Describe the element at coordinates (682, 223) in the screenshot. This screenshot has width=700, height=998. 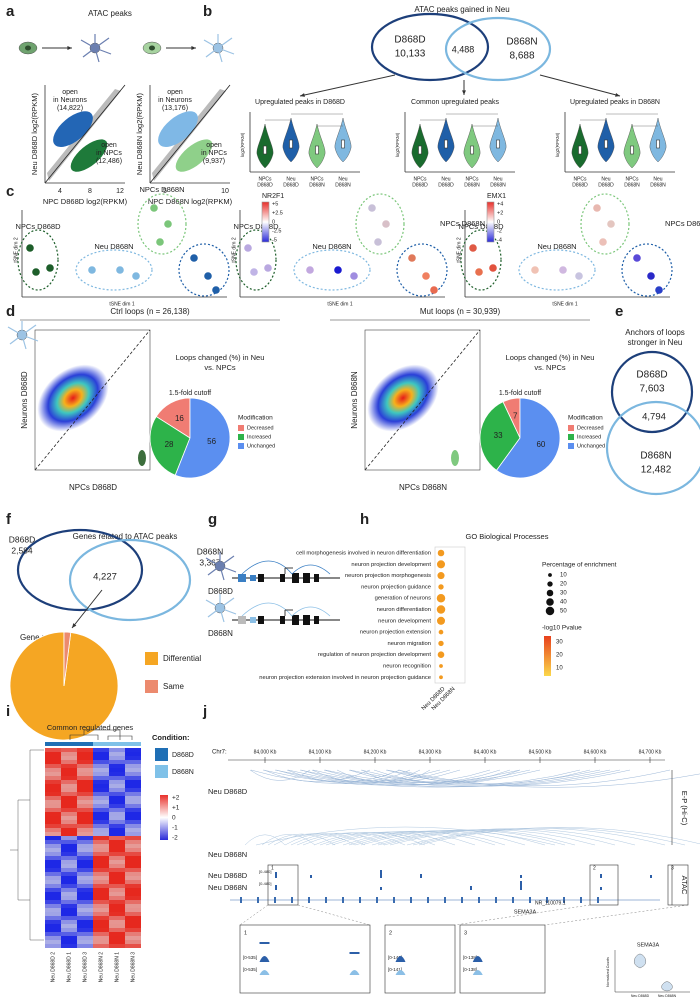
I see `cluster-label: NPCs D868N` at that location.